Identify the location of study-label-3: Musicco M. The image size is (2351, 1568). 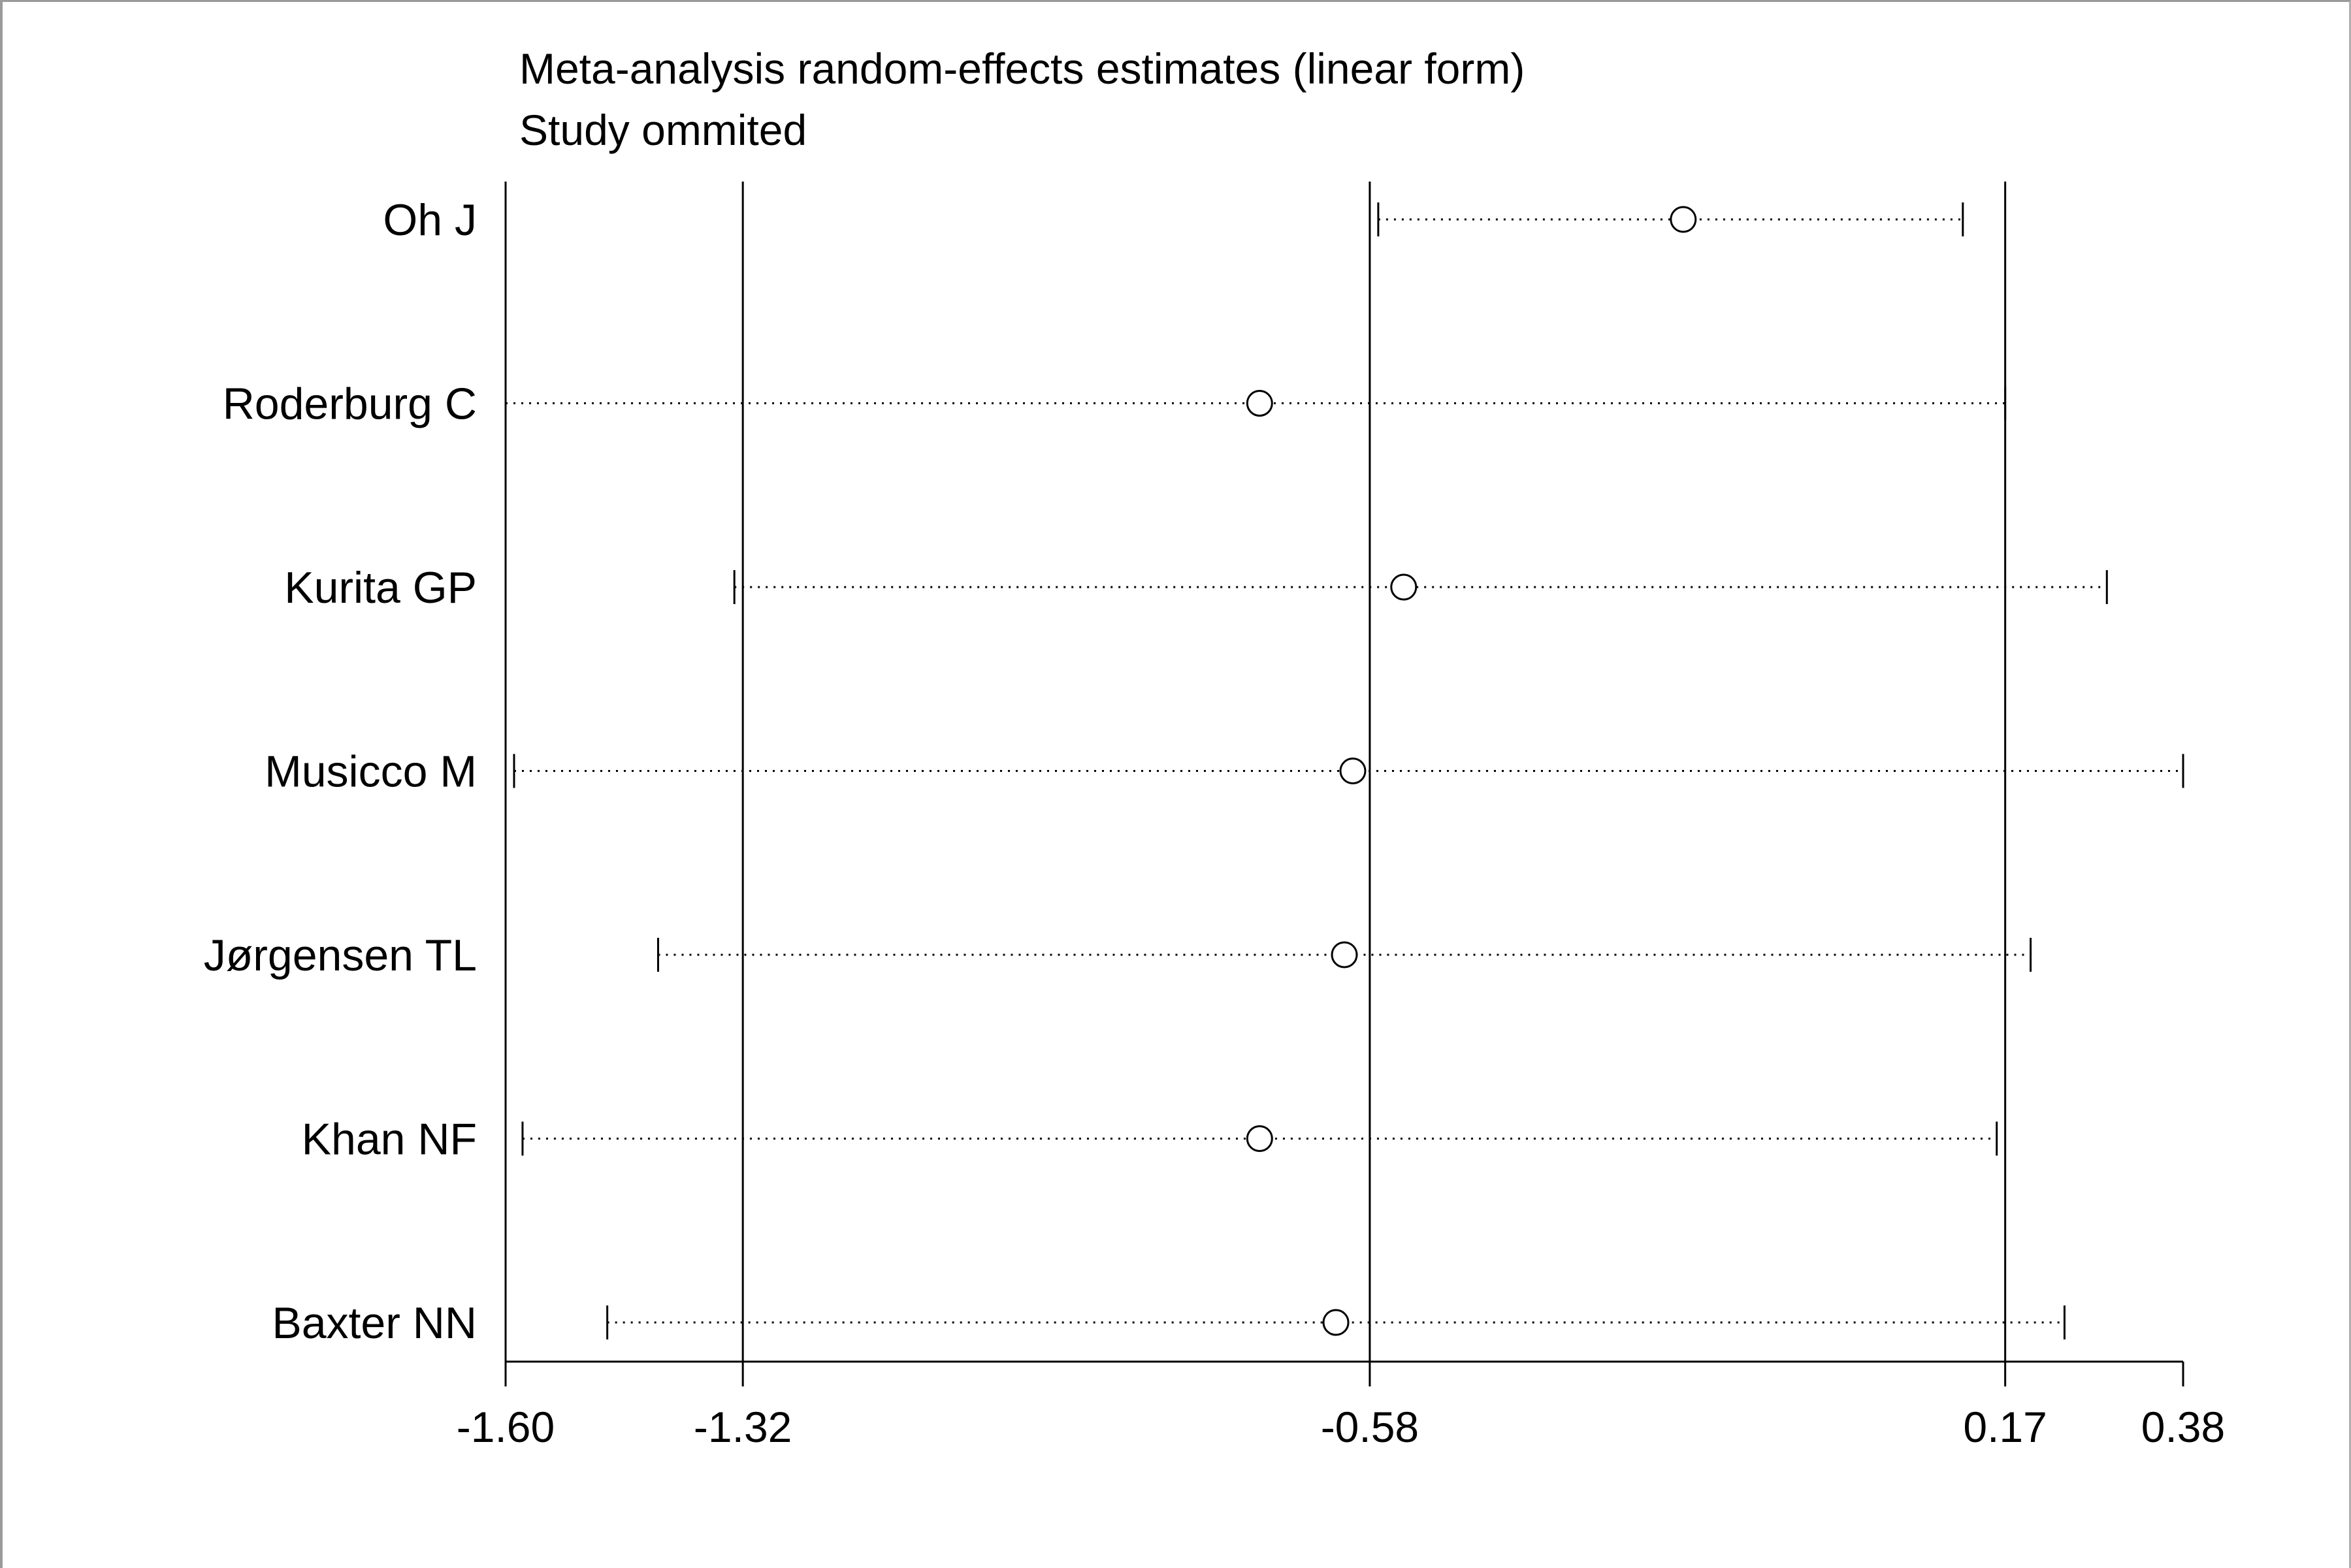
(371, 772).